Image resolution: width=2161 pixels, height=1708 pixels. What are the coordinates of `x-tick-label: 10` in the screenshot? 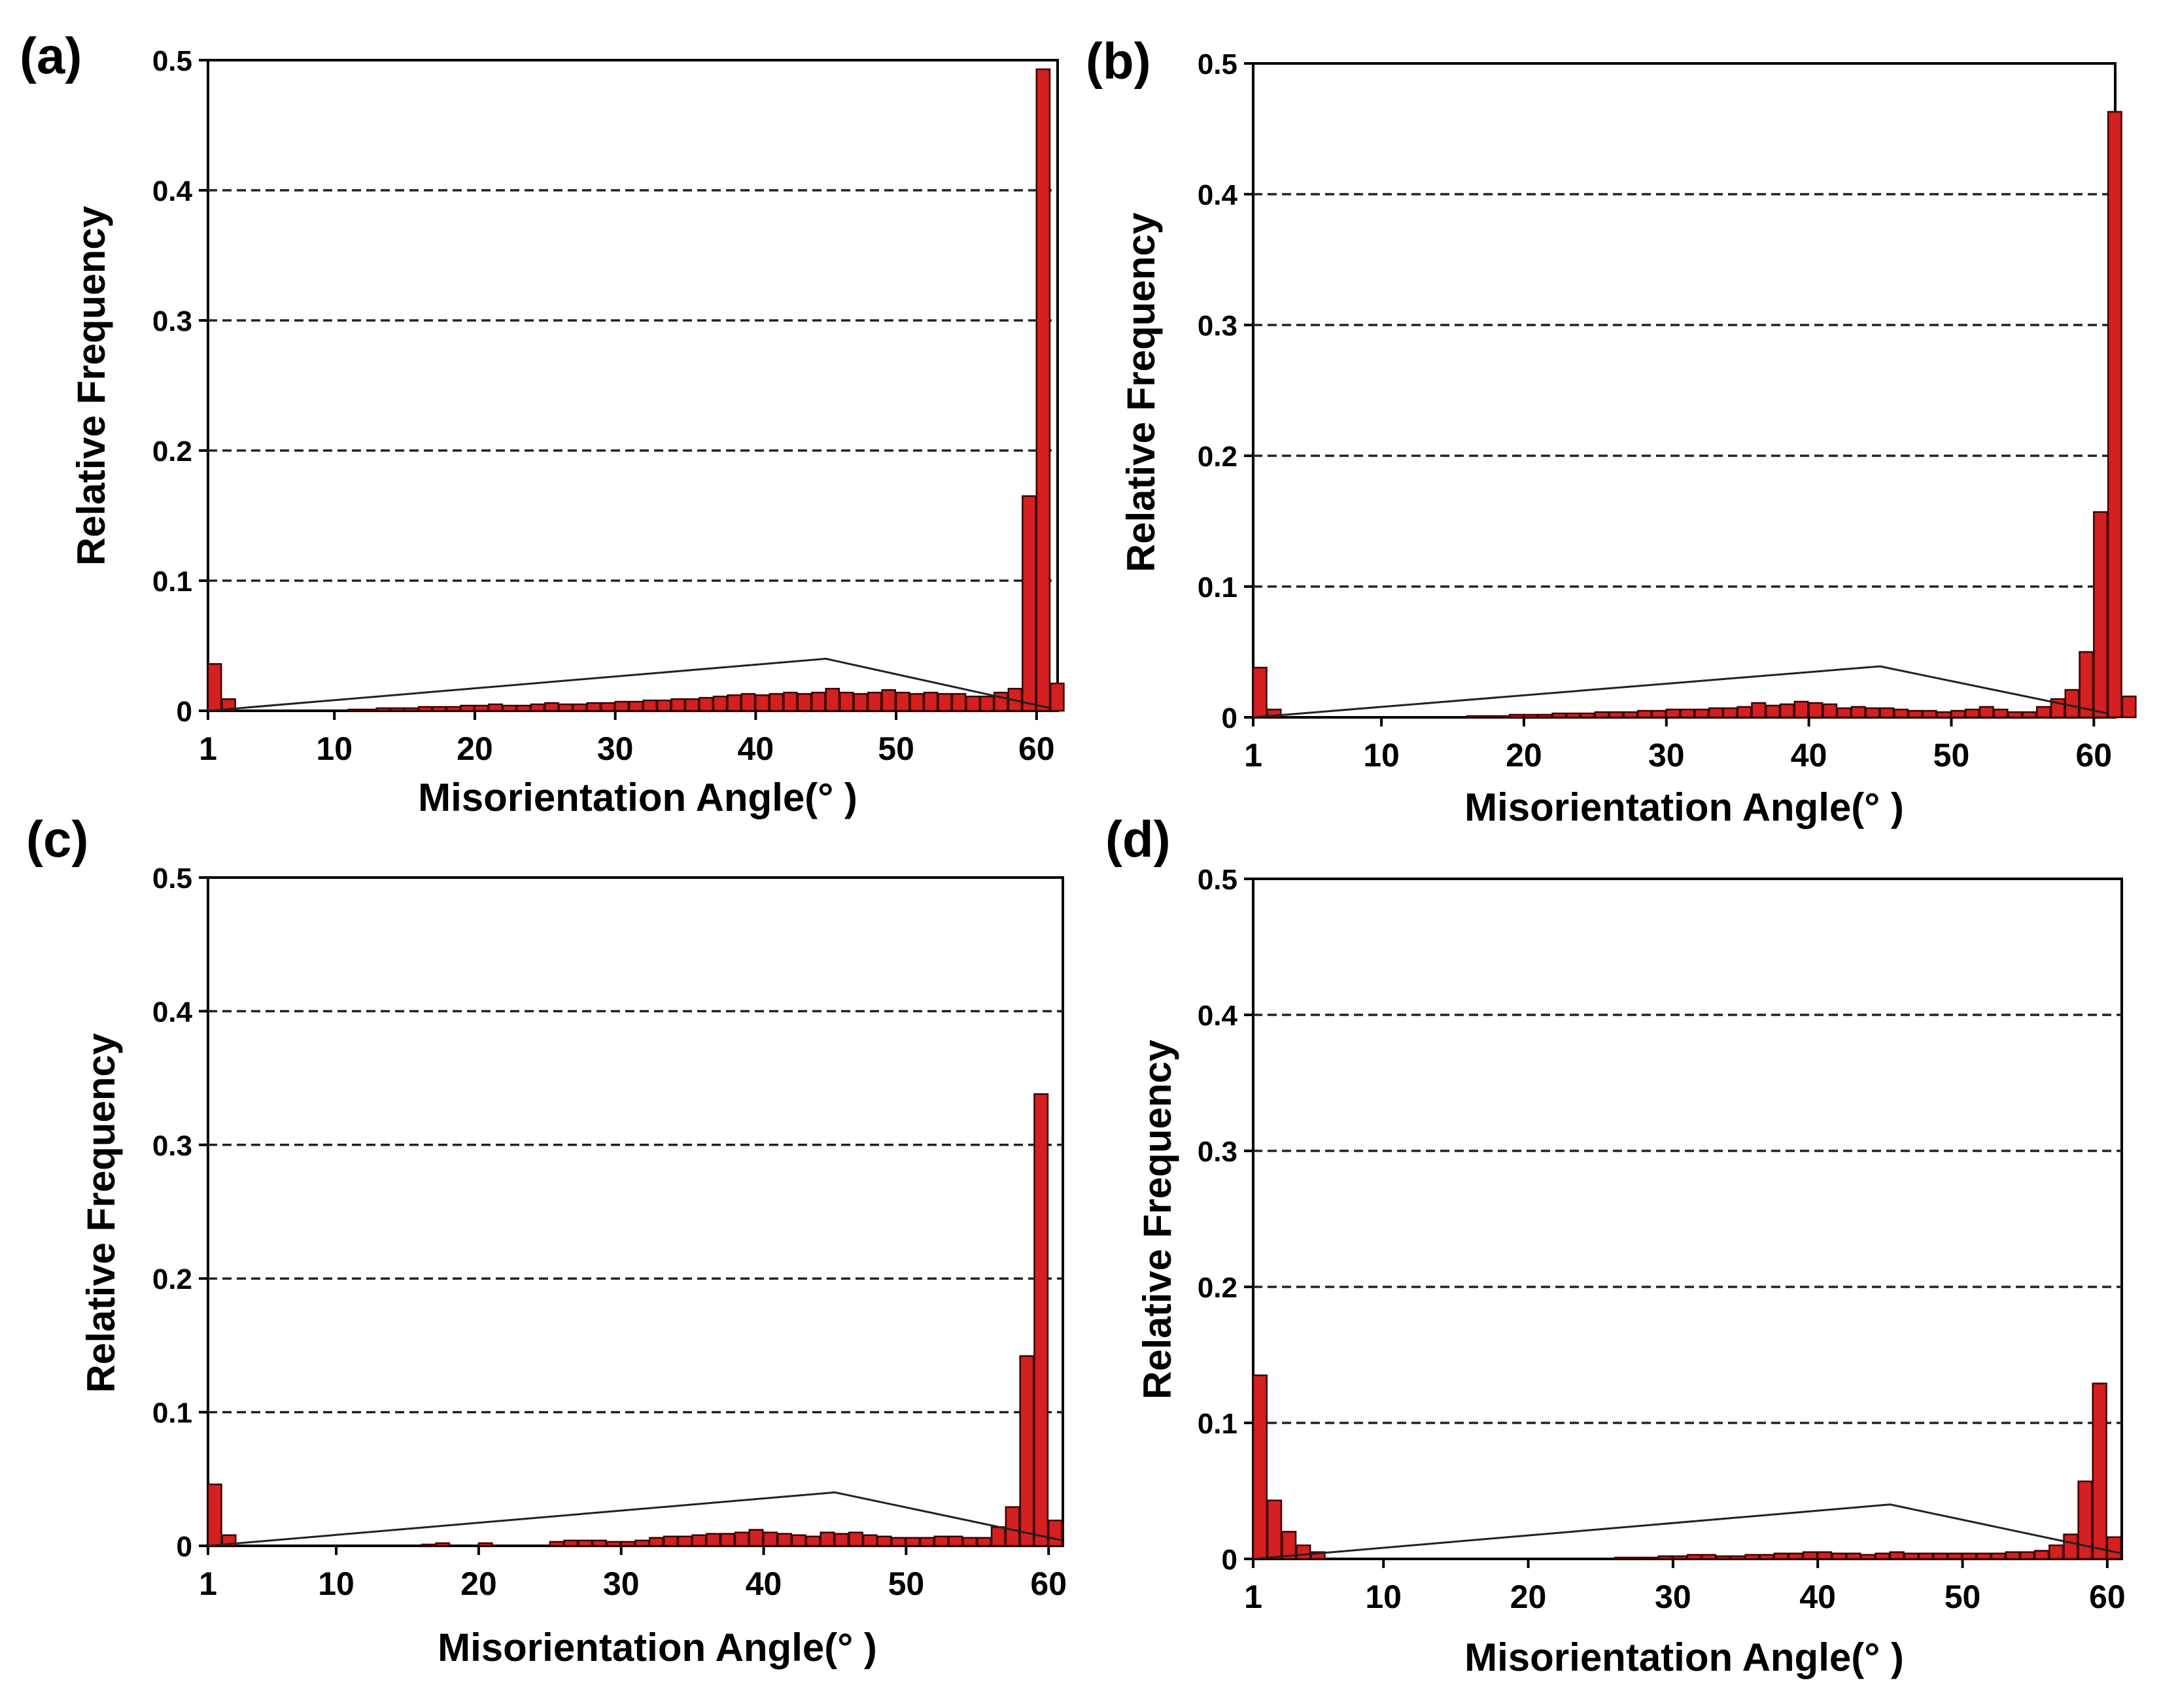 It's located at (336, 1583).